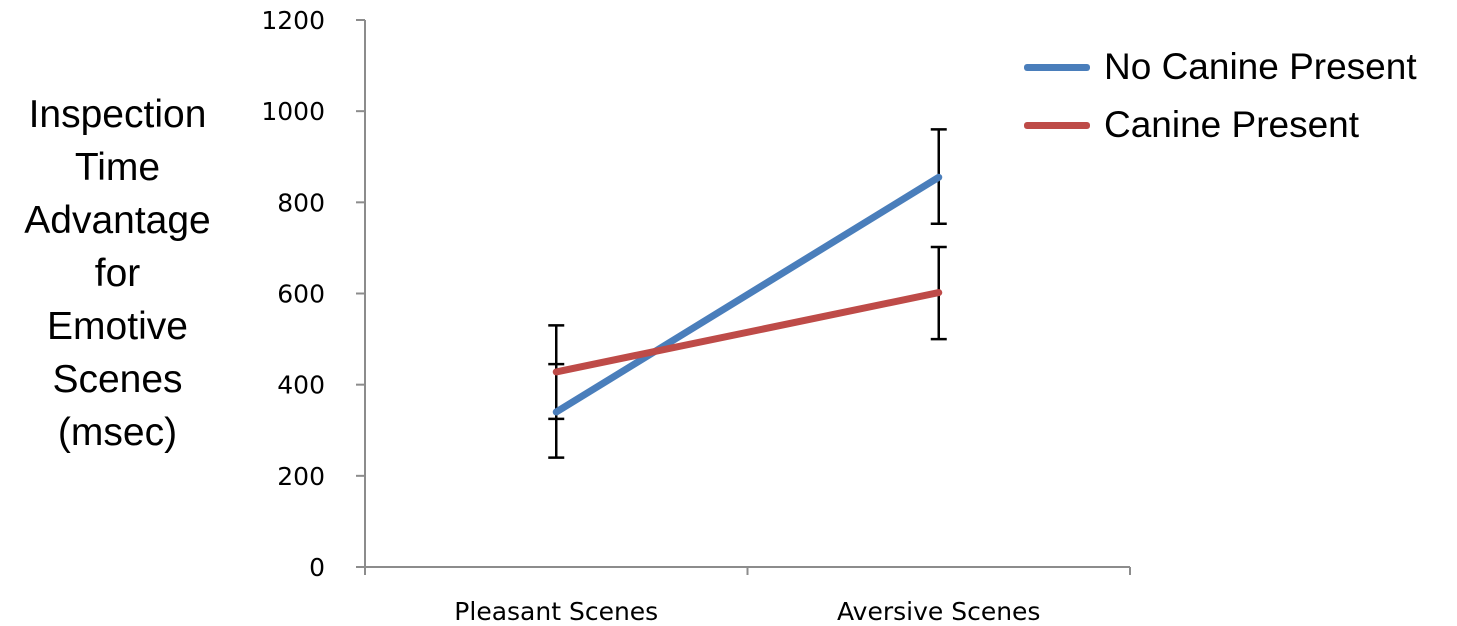 This screenshot has width=1457, height=626. What do you see at coordinates (293, 20) in the screenshot?
I see `y-tick-label: 1200` at bounding box center [293, 20].